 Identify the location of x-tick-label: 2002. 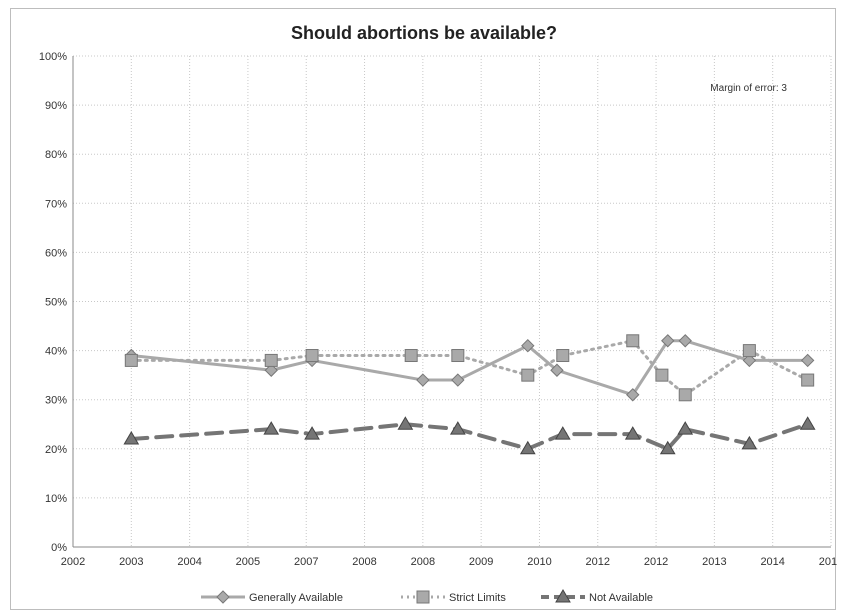
(73, 562).